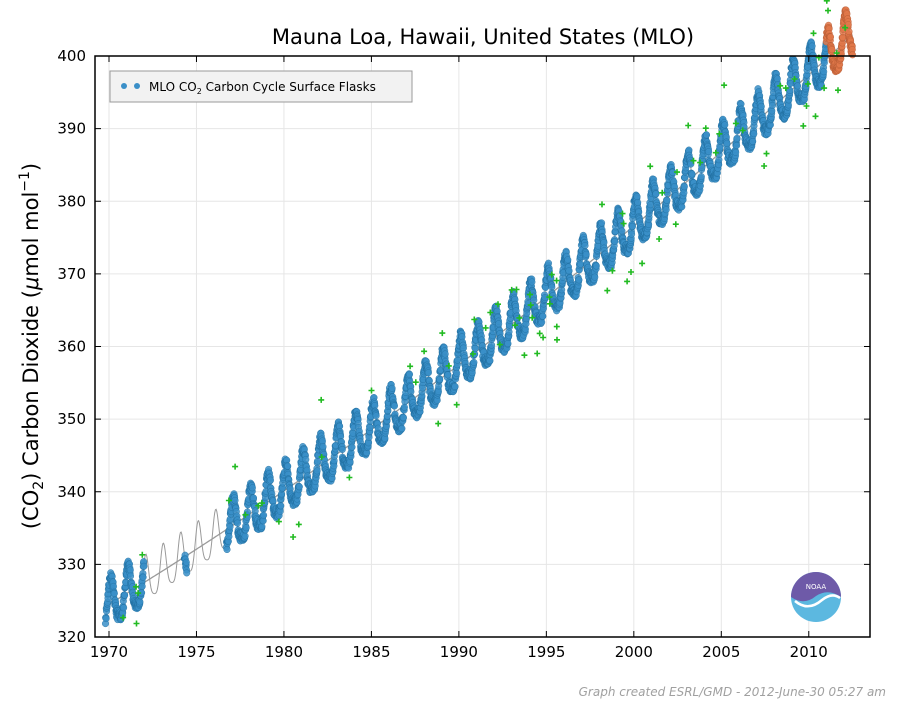 This screenshot has width=897, height=710. Describe the element at coordinates (546, 652) in the screenshot. I see `x-tick-label: 1995` at that location.